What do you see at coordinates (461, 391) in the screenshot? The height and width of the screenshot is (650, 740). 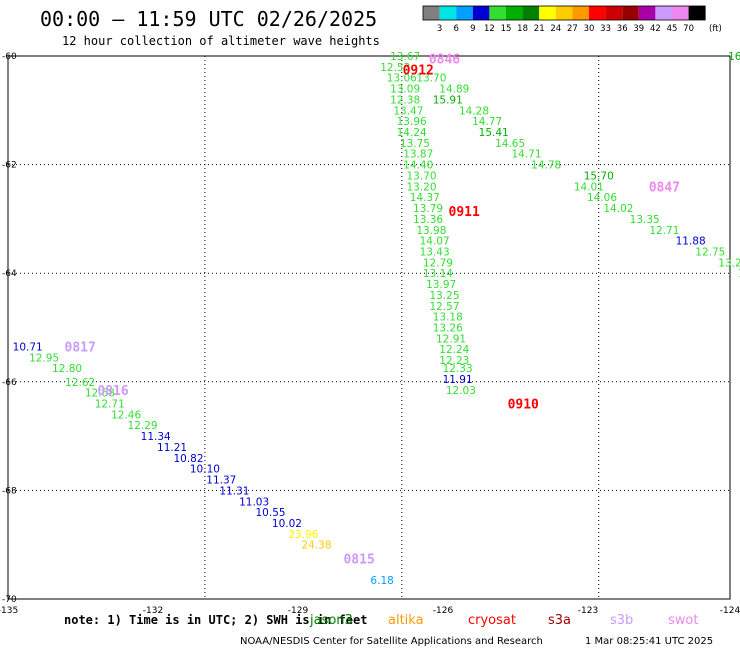 I see `wave-height-value: 12.03` at bounding box center [461, 391].